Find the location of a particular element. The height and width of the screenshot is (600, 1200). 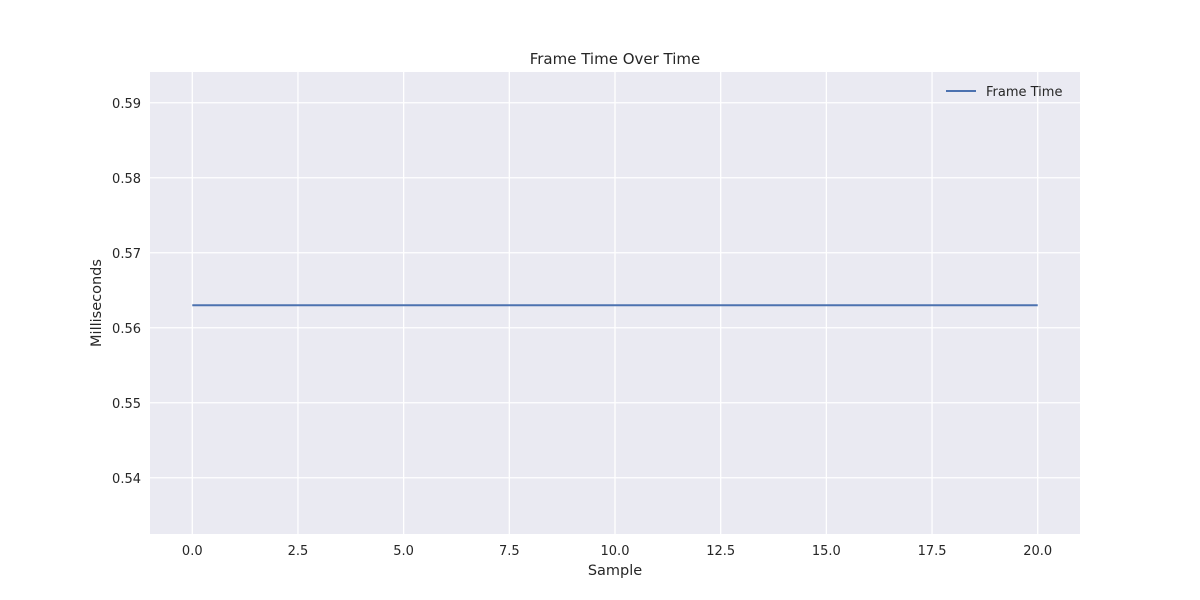

legend-label-frame-time: Frame Time is located at coordinates (1024, 92).